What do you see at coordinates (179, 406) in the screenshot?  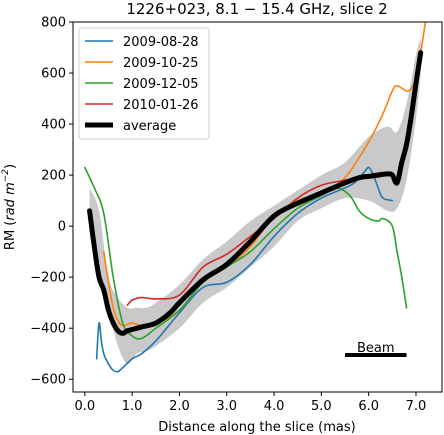 I see `x-tick-label: 2.0` at bounding box center [179, 406].